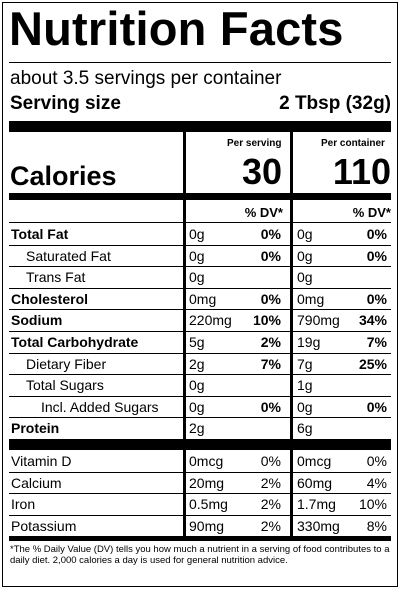  Describe the element at coordinates (176, 28) in the screenshot. I see `label-title: Nutrition Facts` at that location.